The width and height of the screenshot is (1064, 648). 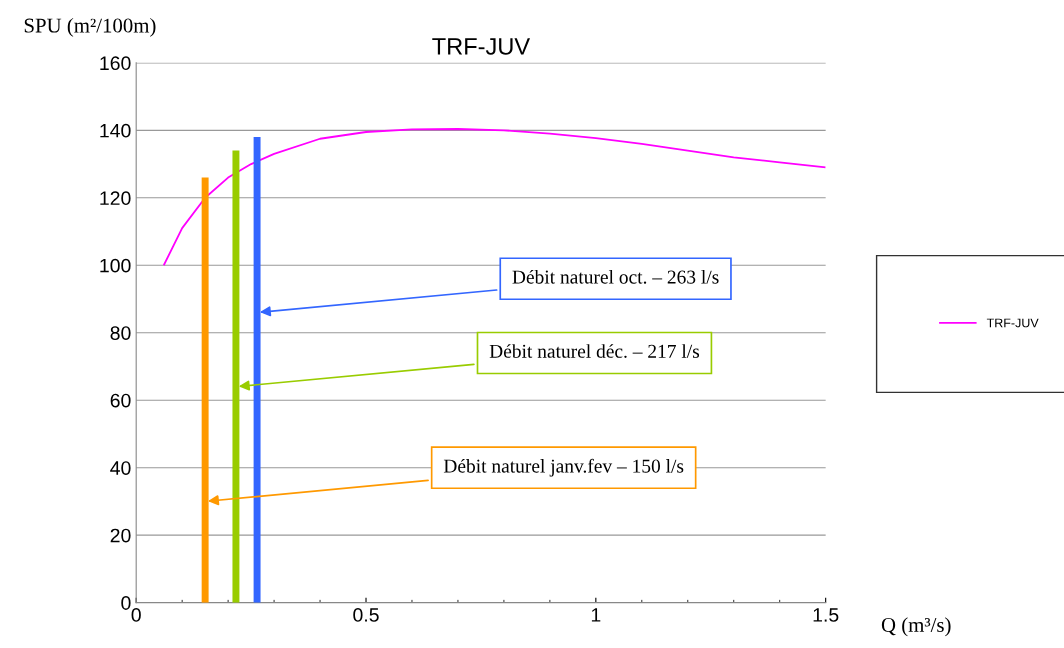 What do you see at coordinates (594, 351) in the screenshot?
I see `annotation: Débit naturel déc. – 217 l/s` at bounding box center [594, 351].